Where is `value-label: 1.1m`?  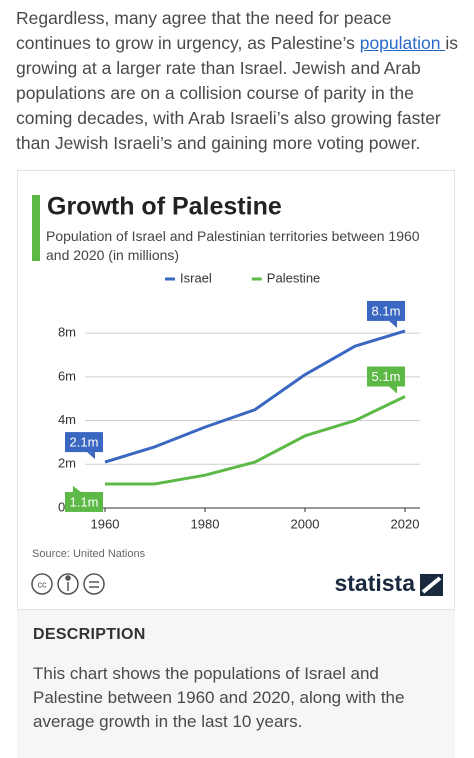
value-label: 1.1m is located at coordinates (84, 501).